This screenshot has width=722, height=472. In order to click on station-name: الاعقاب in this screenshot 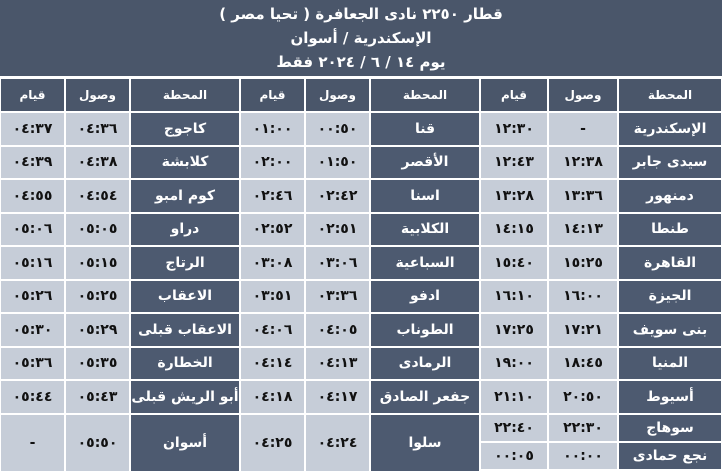, I will do `click(185, 297)`.